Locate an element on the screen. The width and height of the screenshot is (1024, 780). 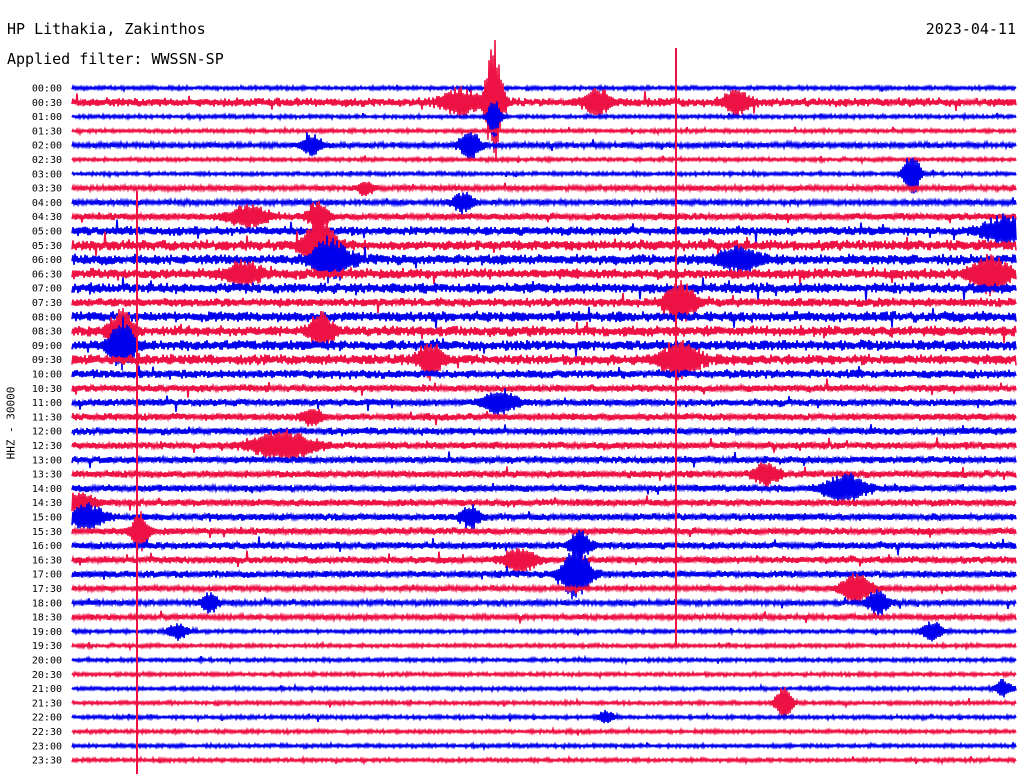
tick-label-2230: 22:30 is located at coordinates (47, 732).